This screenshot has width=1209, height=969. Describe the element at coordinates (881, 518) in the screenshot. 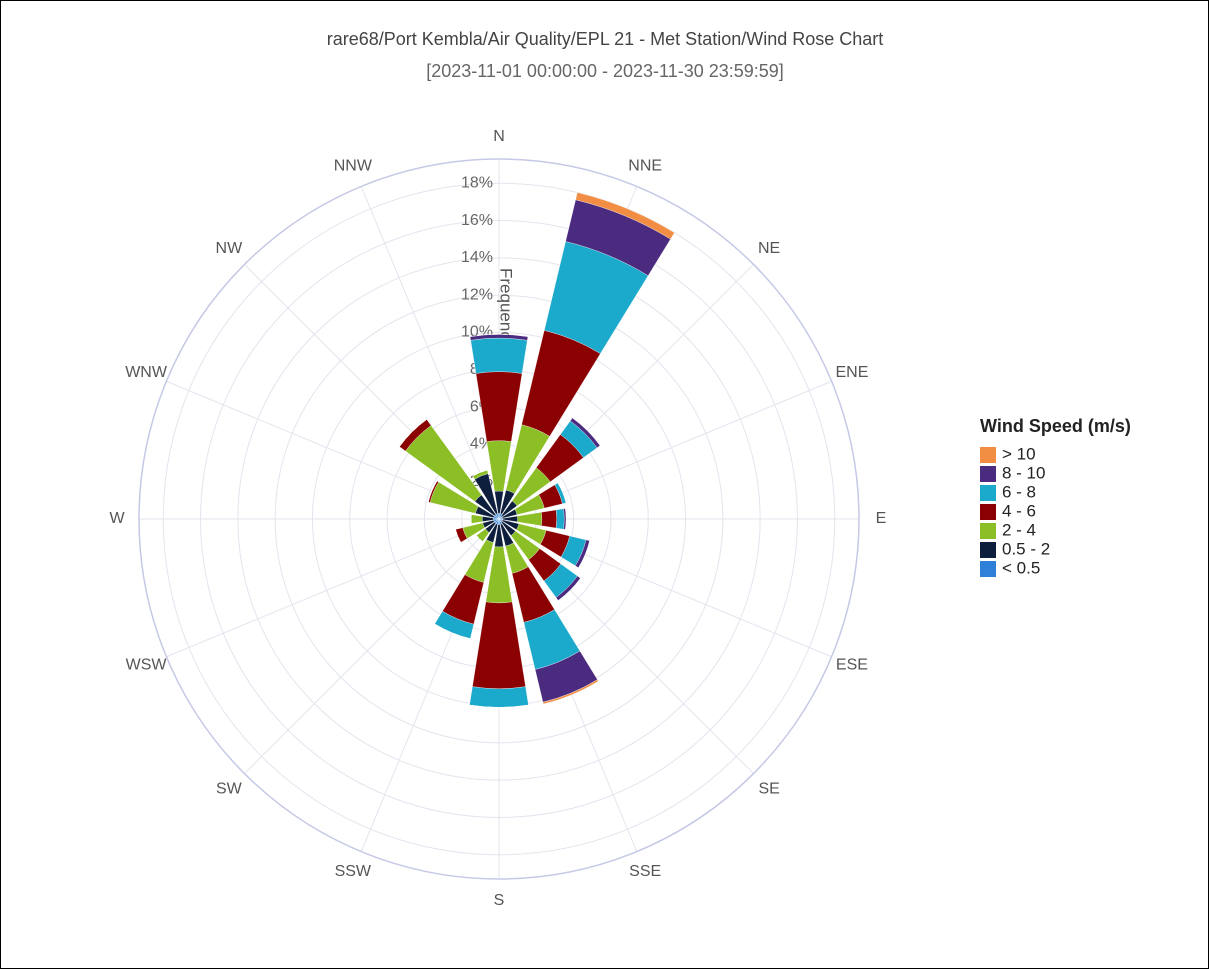

I see `direction-label: E` at that location.